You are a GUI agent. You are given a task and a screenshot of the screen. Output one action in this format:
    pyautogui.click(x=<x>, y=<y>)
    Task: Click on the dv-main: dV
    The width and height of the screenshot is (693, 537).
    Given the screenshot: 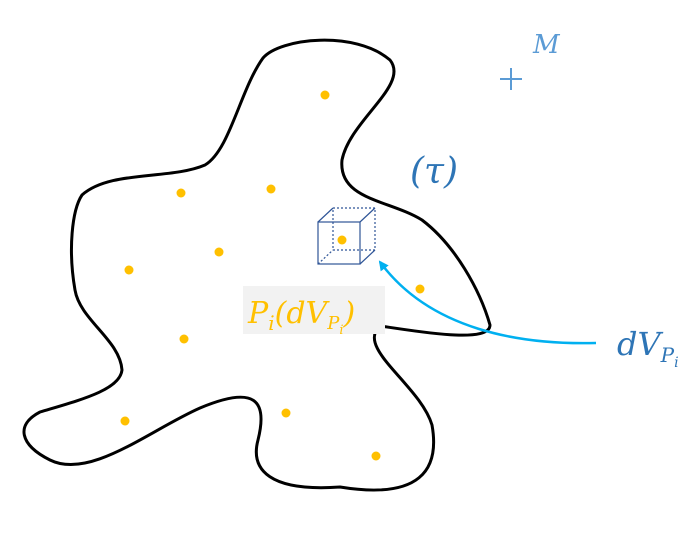 What is the action you would take?
    pyautogui.click(x=640, y=344)
    